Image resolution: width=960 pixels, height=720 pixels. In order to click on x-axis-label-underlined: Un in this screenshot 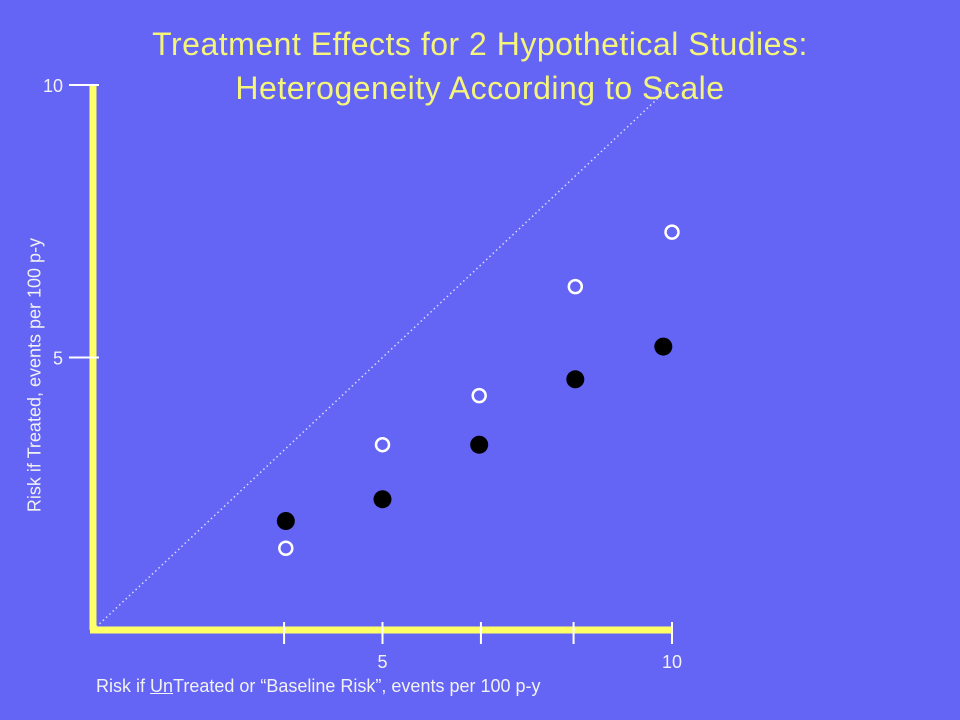, I will do `click(162, 686)`.